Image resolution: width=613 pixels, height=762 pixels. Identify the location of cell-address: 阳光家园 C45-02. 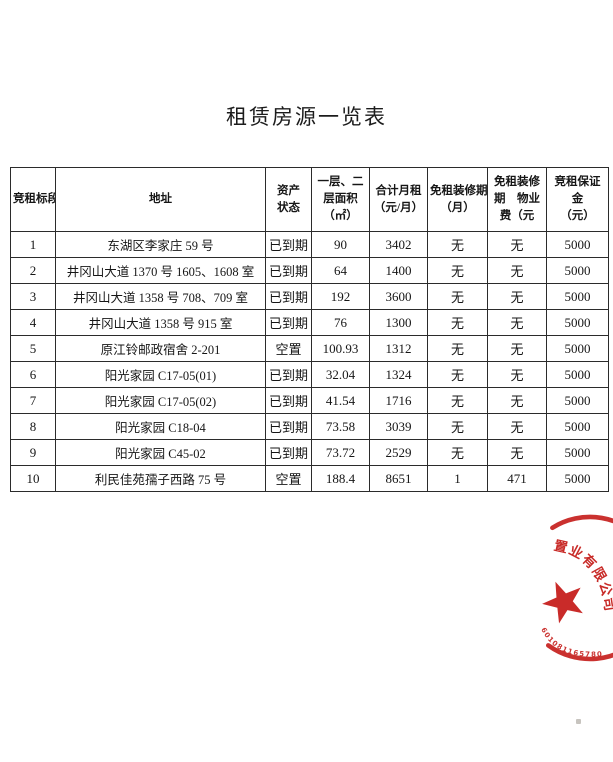
(160, 452).